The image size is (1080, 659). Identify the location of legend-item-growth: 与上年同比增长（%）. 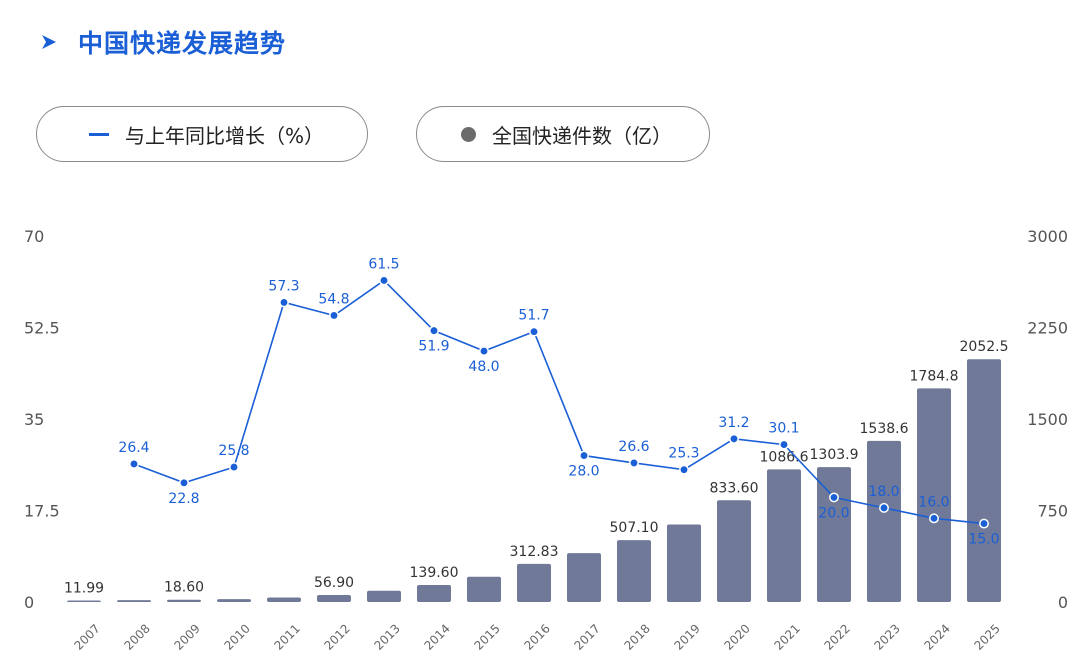
(202, 134).